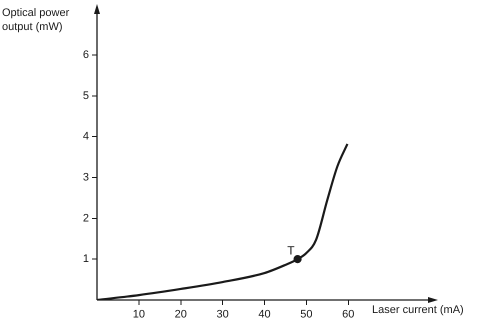  I want to click on x-axis-title: Laser current (mA), so click(418, 310).